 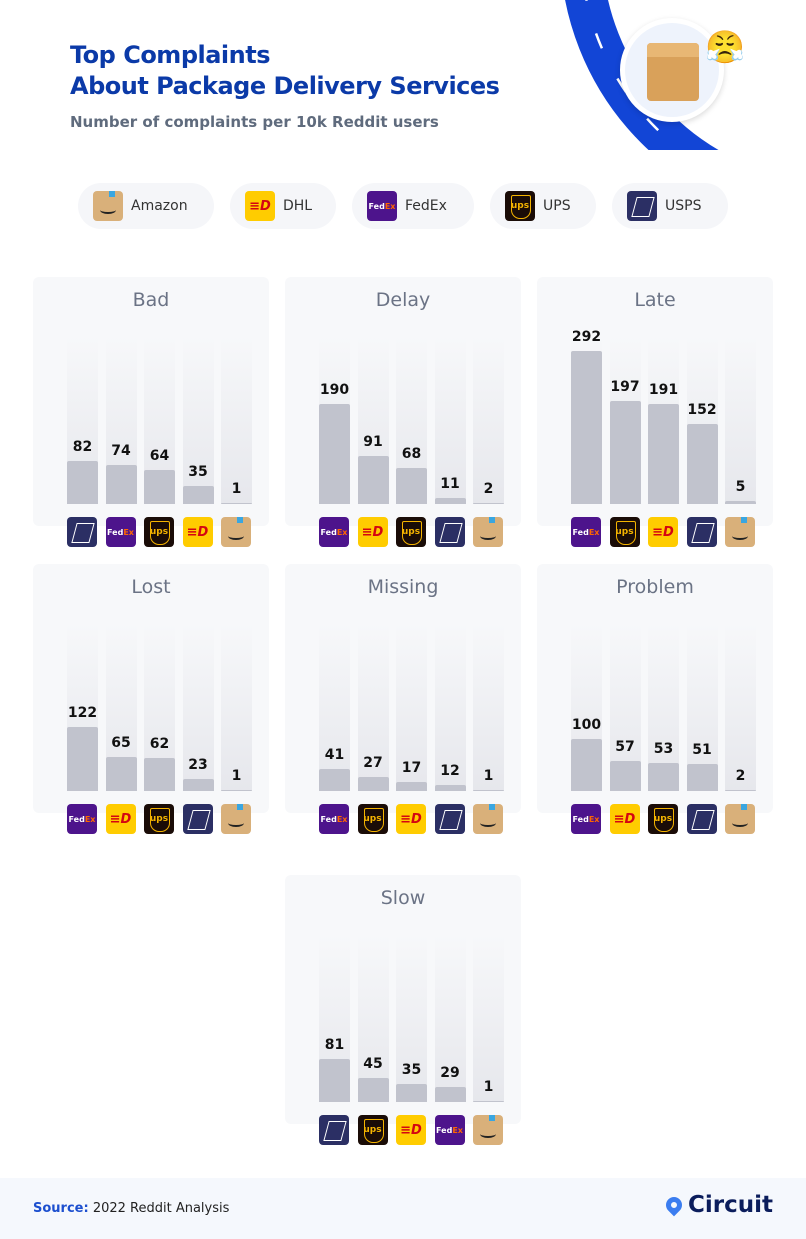 What do you see at coordinates (557, 206) in the screenshot?
I see `legend-label: UPS` at bounding box center [557, 206].